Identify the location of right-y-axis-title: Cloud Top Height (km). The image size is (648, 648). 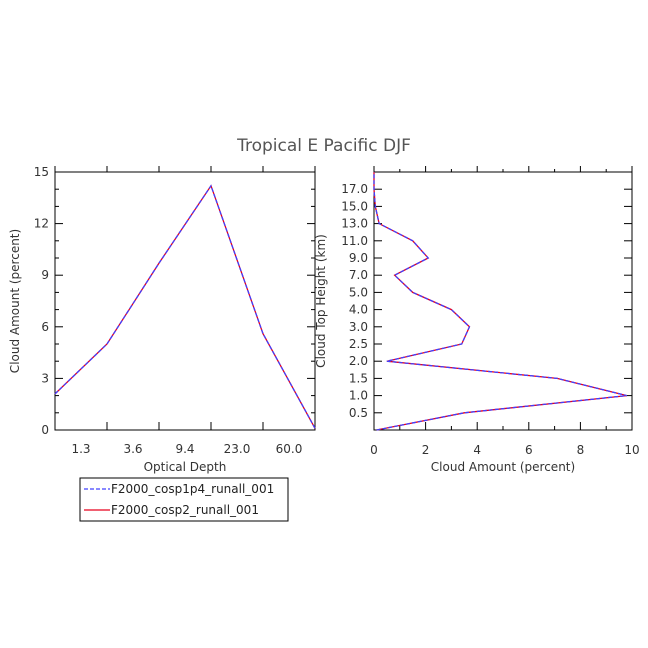
(321, 301).